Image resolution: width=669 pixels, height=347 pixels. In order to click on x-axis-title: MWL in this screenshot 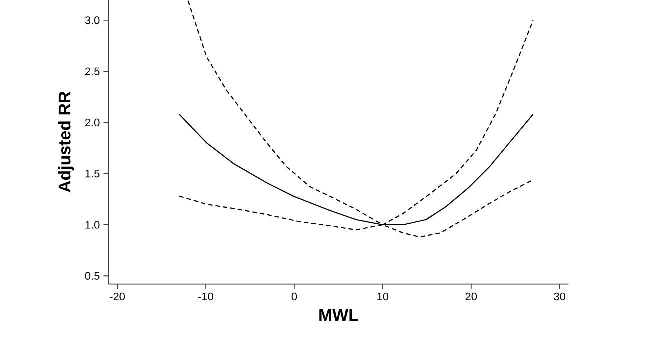, I will do `click(339, 315)`.